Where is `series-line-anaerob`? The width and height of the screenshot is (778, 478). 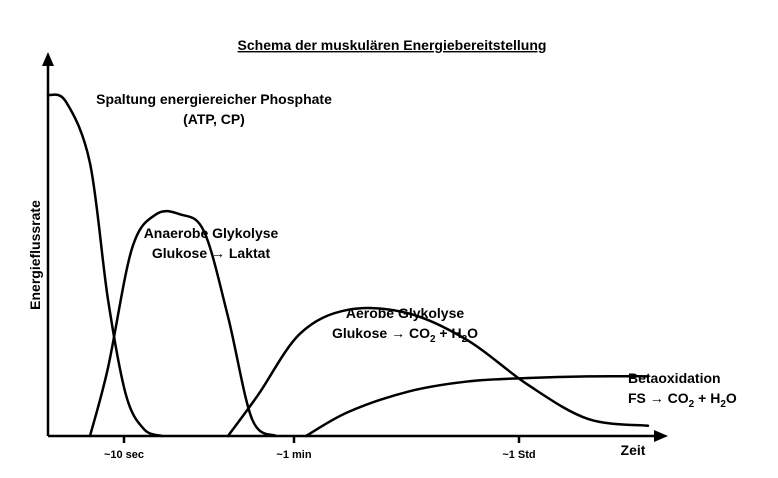 series-line-anaerob is located at coordinates (183, 323).